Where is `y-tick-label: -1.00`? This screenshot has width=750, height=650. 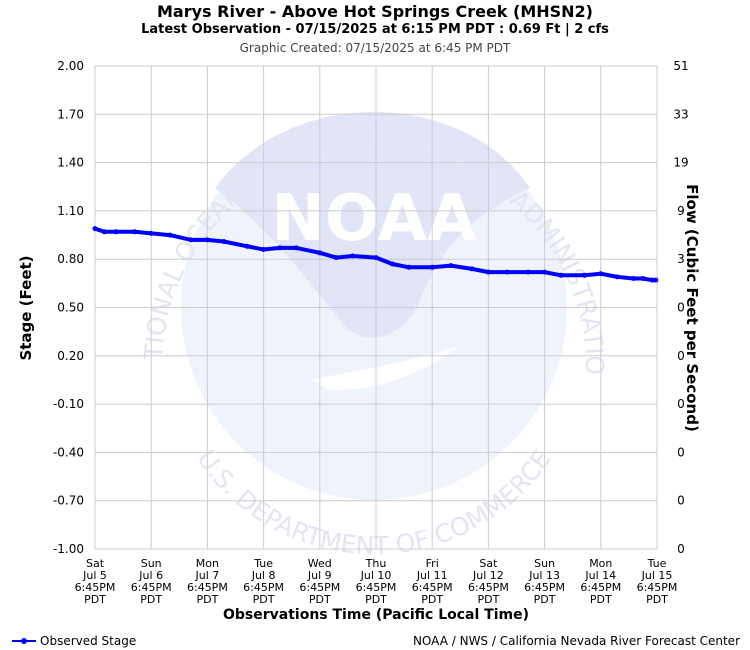
y-tick-label: -1.00 is located at coordinates (68, 549).